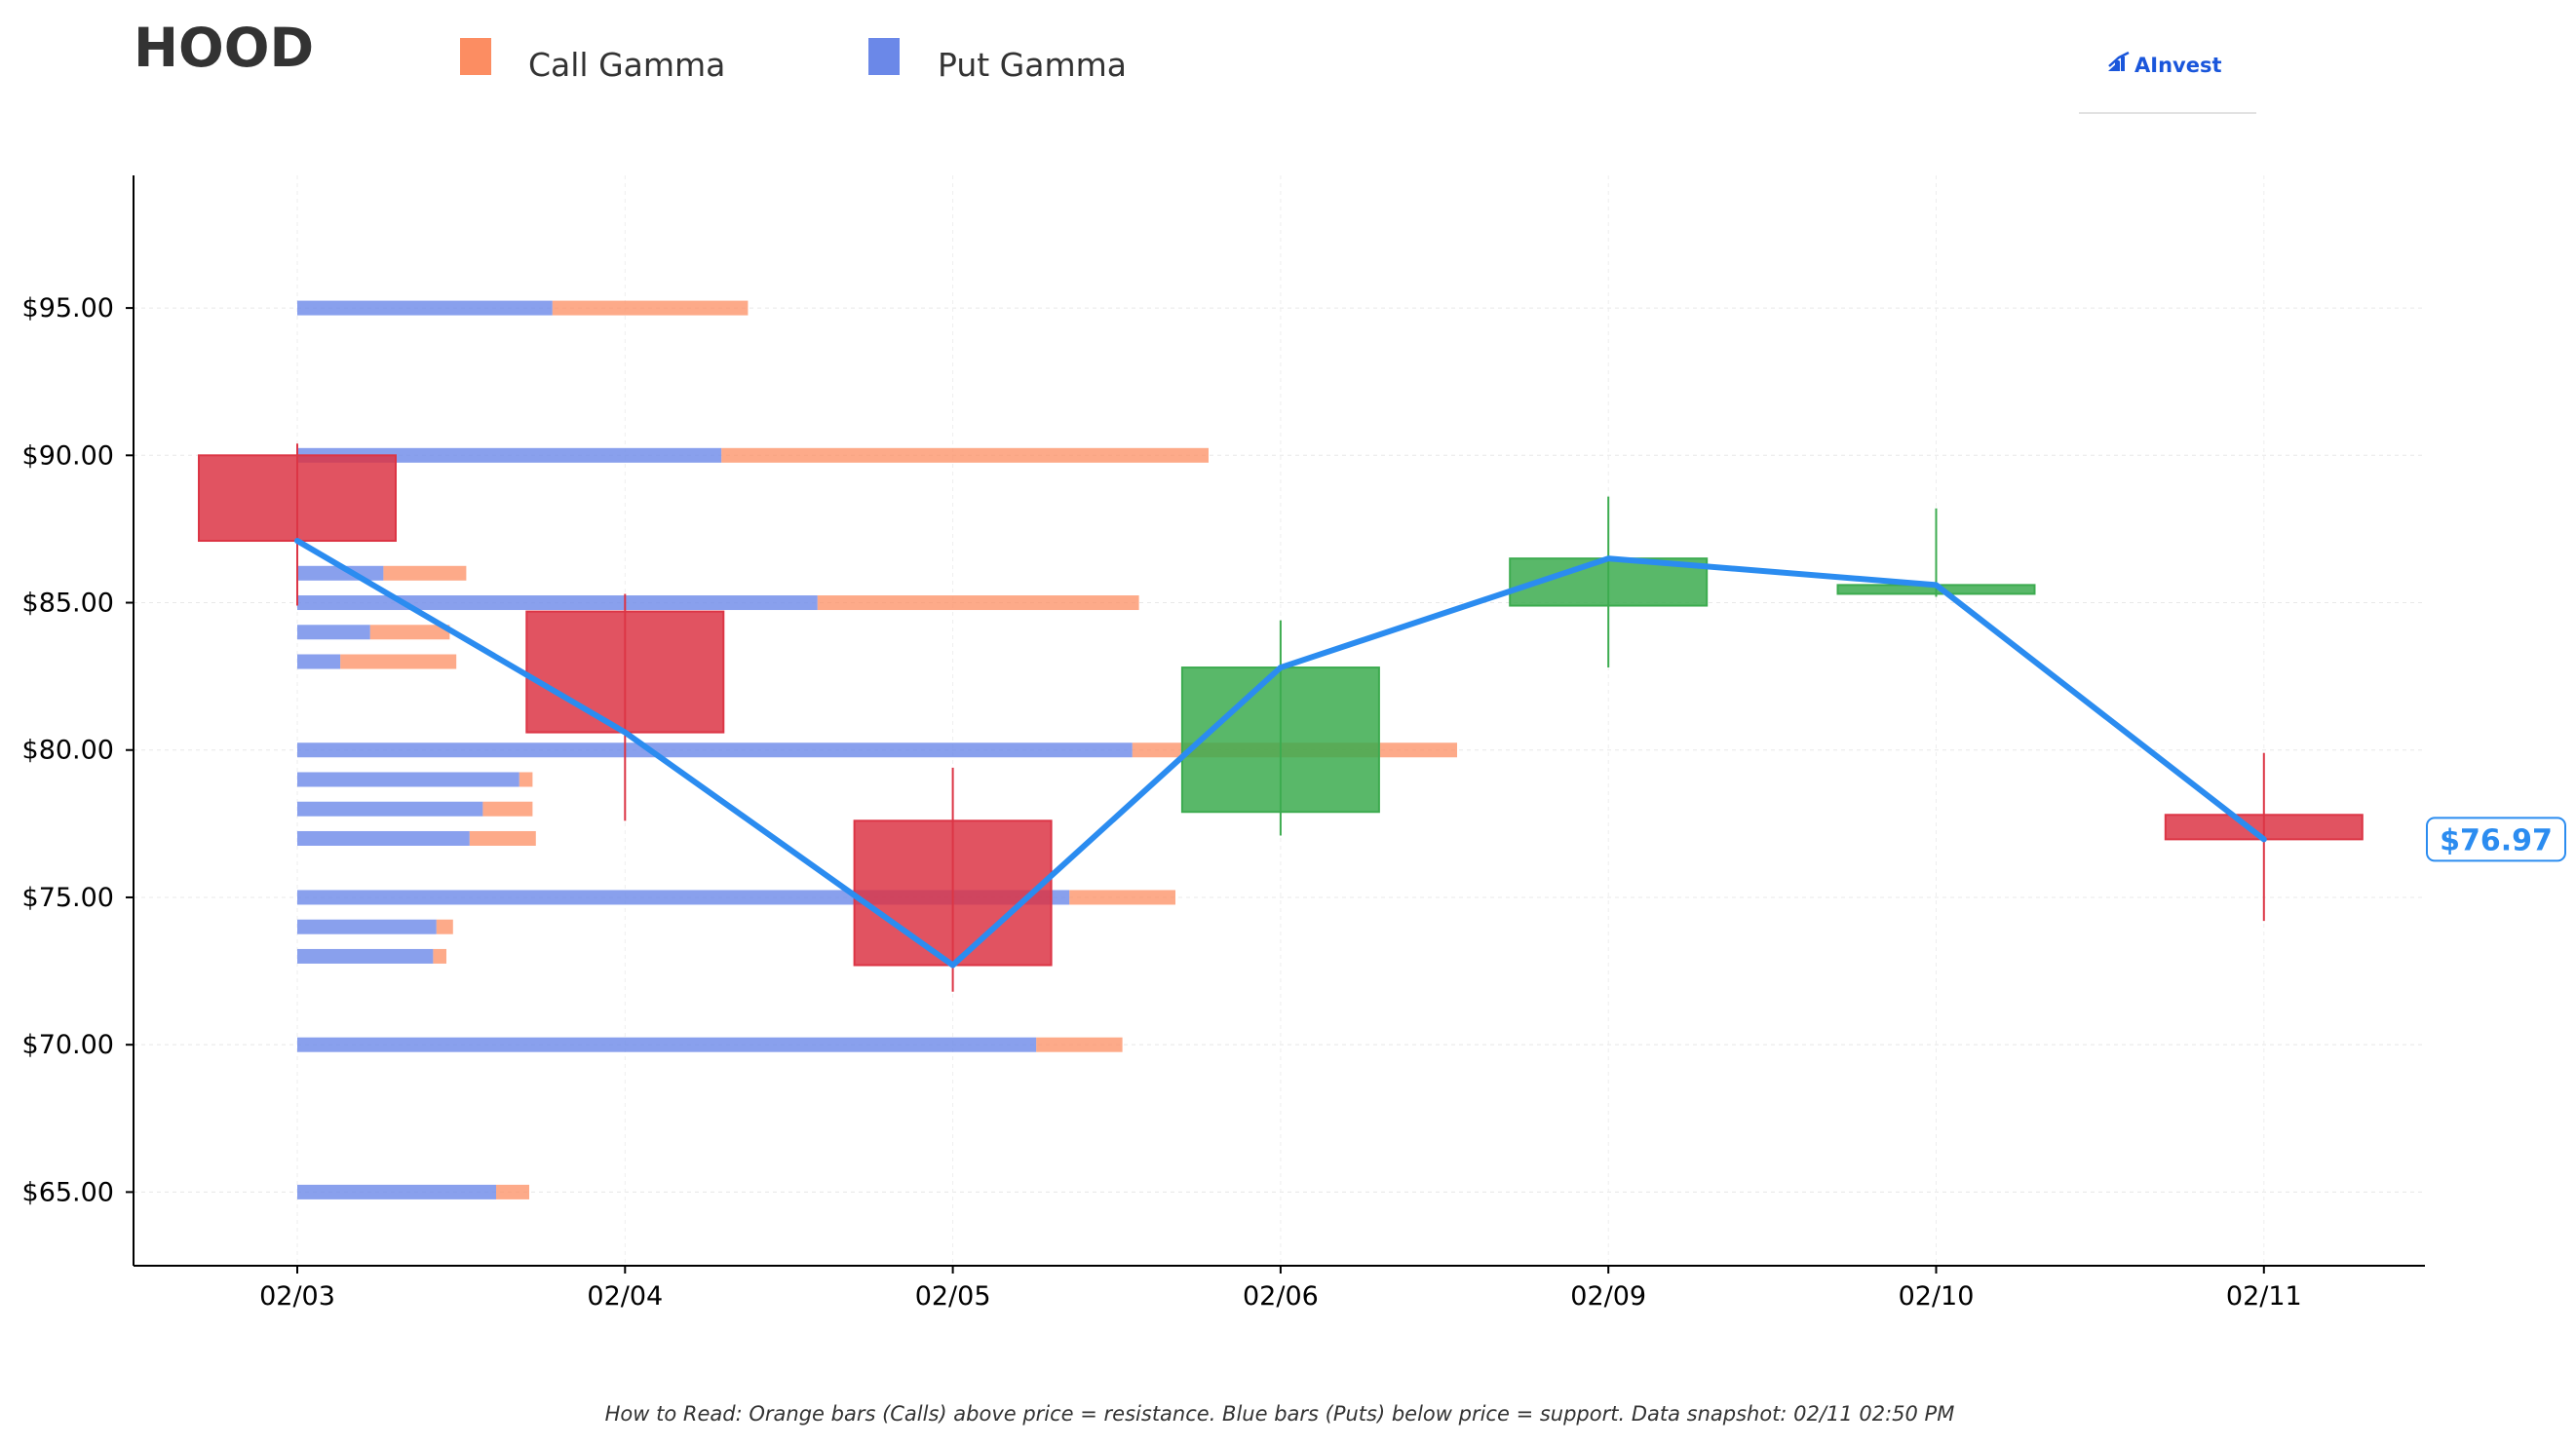 The image size is (2576, 1446). What do you see at coordinates (68, 455) in the screenshot?
I see `y-tick-label-5: $90.00` at bounding box center [68, 455].